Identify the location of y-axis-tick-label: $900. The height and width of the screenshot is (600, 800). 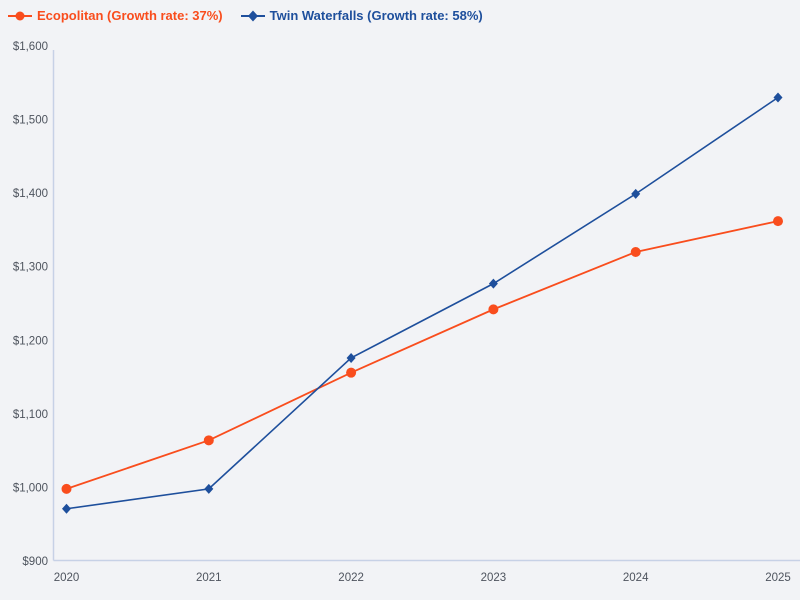
(35, 562).